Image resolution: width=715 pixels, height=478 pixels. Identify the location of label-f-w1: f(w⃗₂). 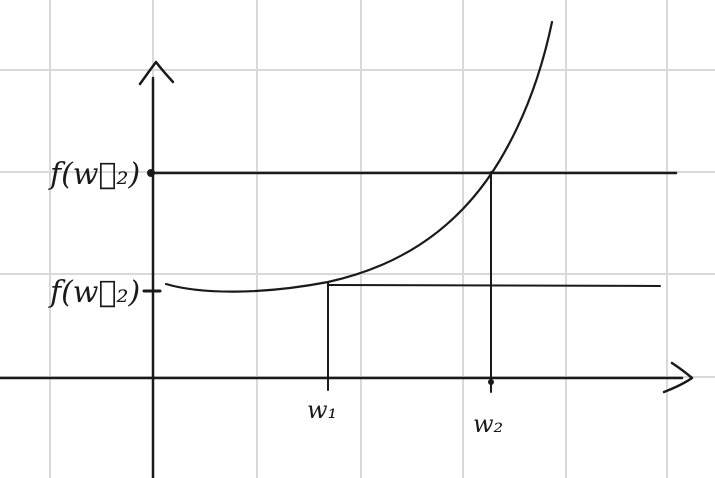
(94, 292).